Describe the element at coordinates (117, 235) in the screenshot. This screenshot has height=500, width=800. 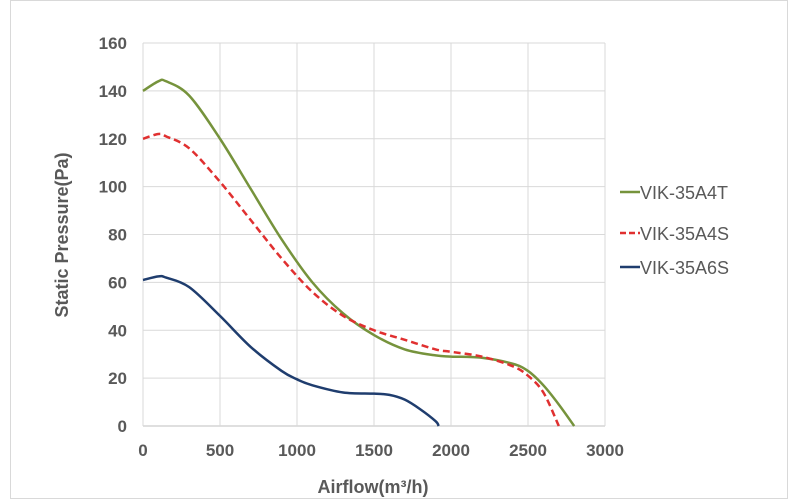
I see `y-tick-label: 80` at that location.